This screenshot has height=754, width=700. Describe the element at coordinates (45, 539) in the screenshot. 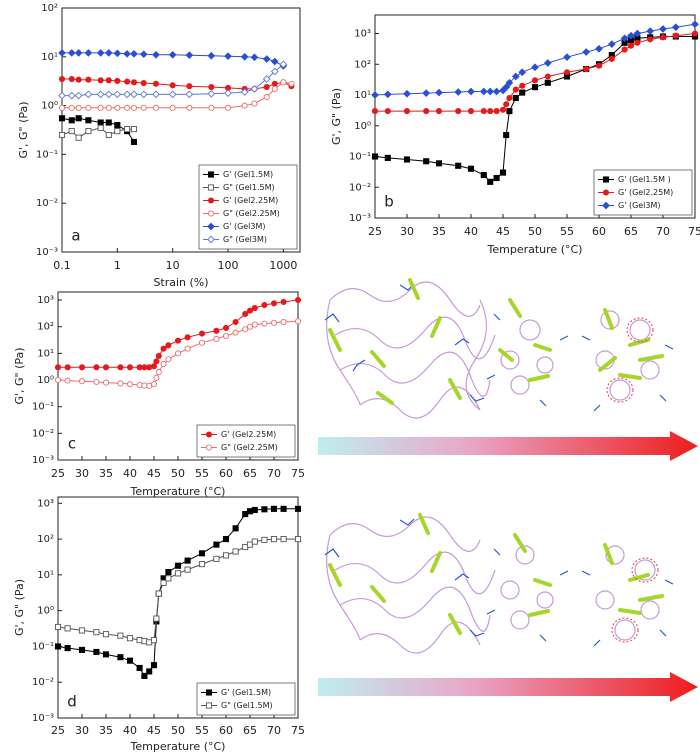

I see `y-tick-label: 10²` at that location.